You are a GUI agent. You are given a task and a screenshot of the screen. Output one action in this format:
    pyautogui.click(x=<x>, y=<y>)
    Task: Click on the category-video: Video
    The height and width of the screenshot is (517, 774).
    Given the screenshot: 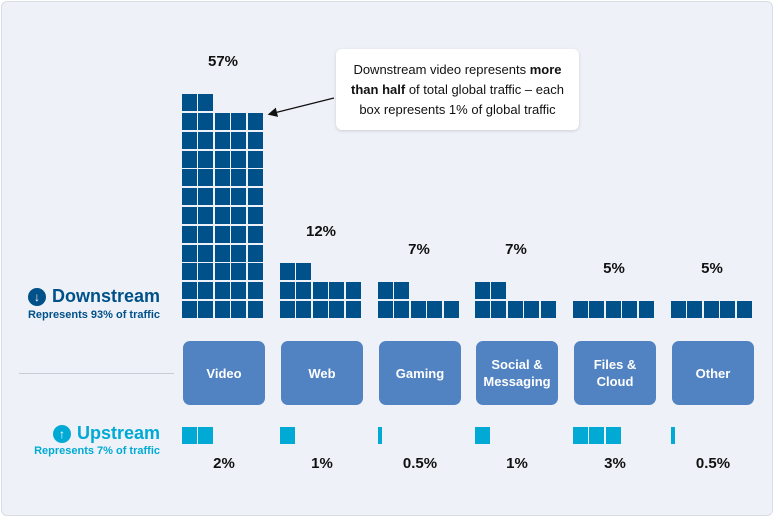 What is the action you would take?
    pyautogui.click(x=224, y=373)
    